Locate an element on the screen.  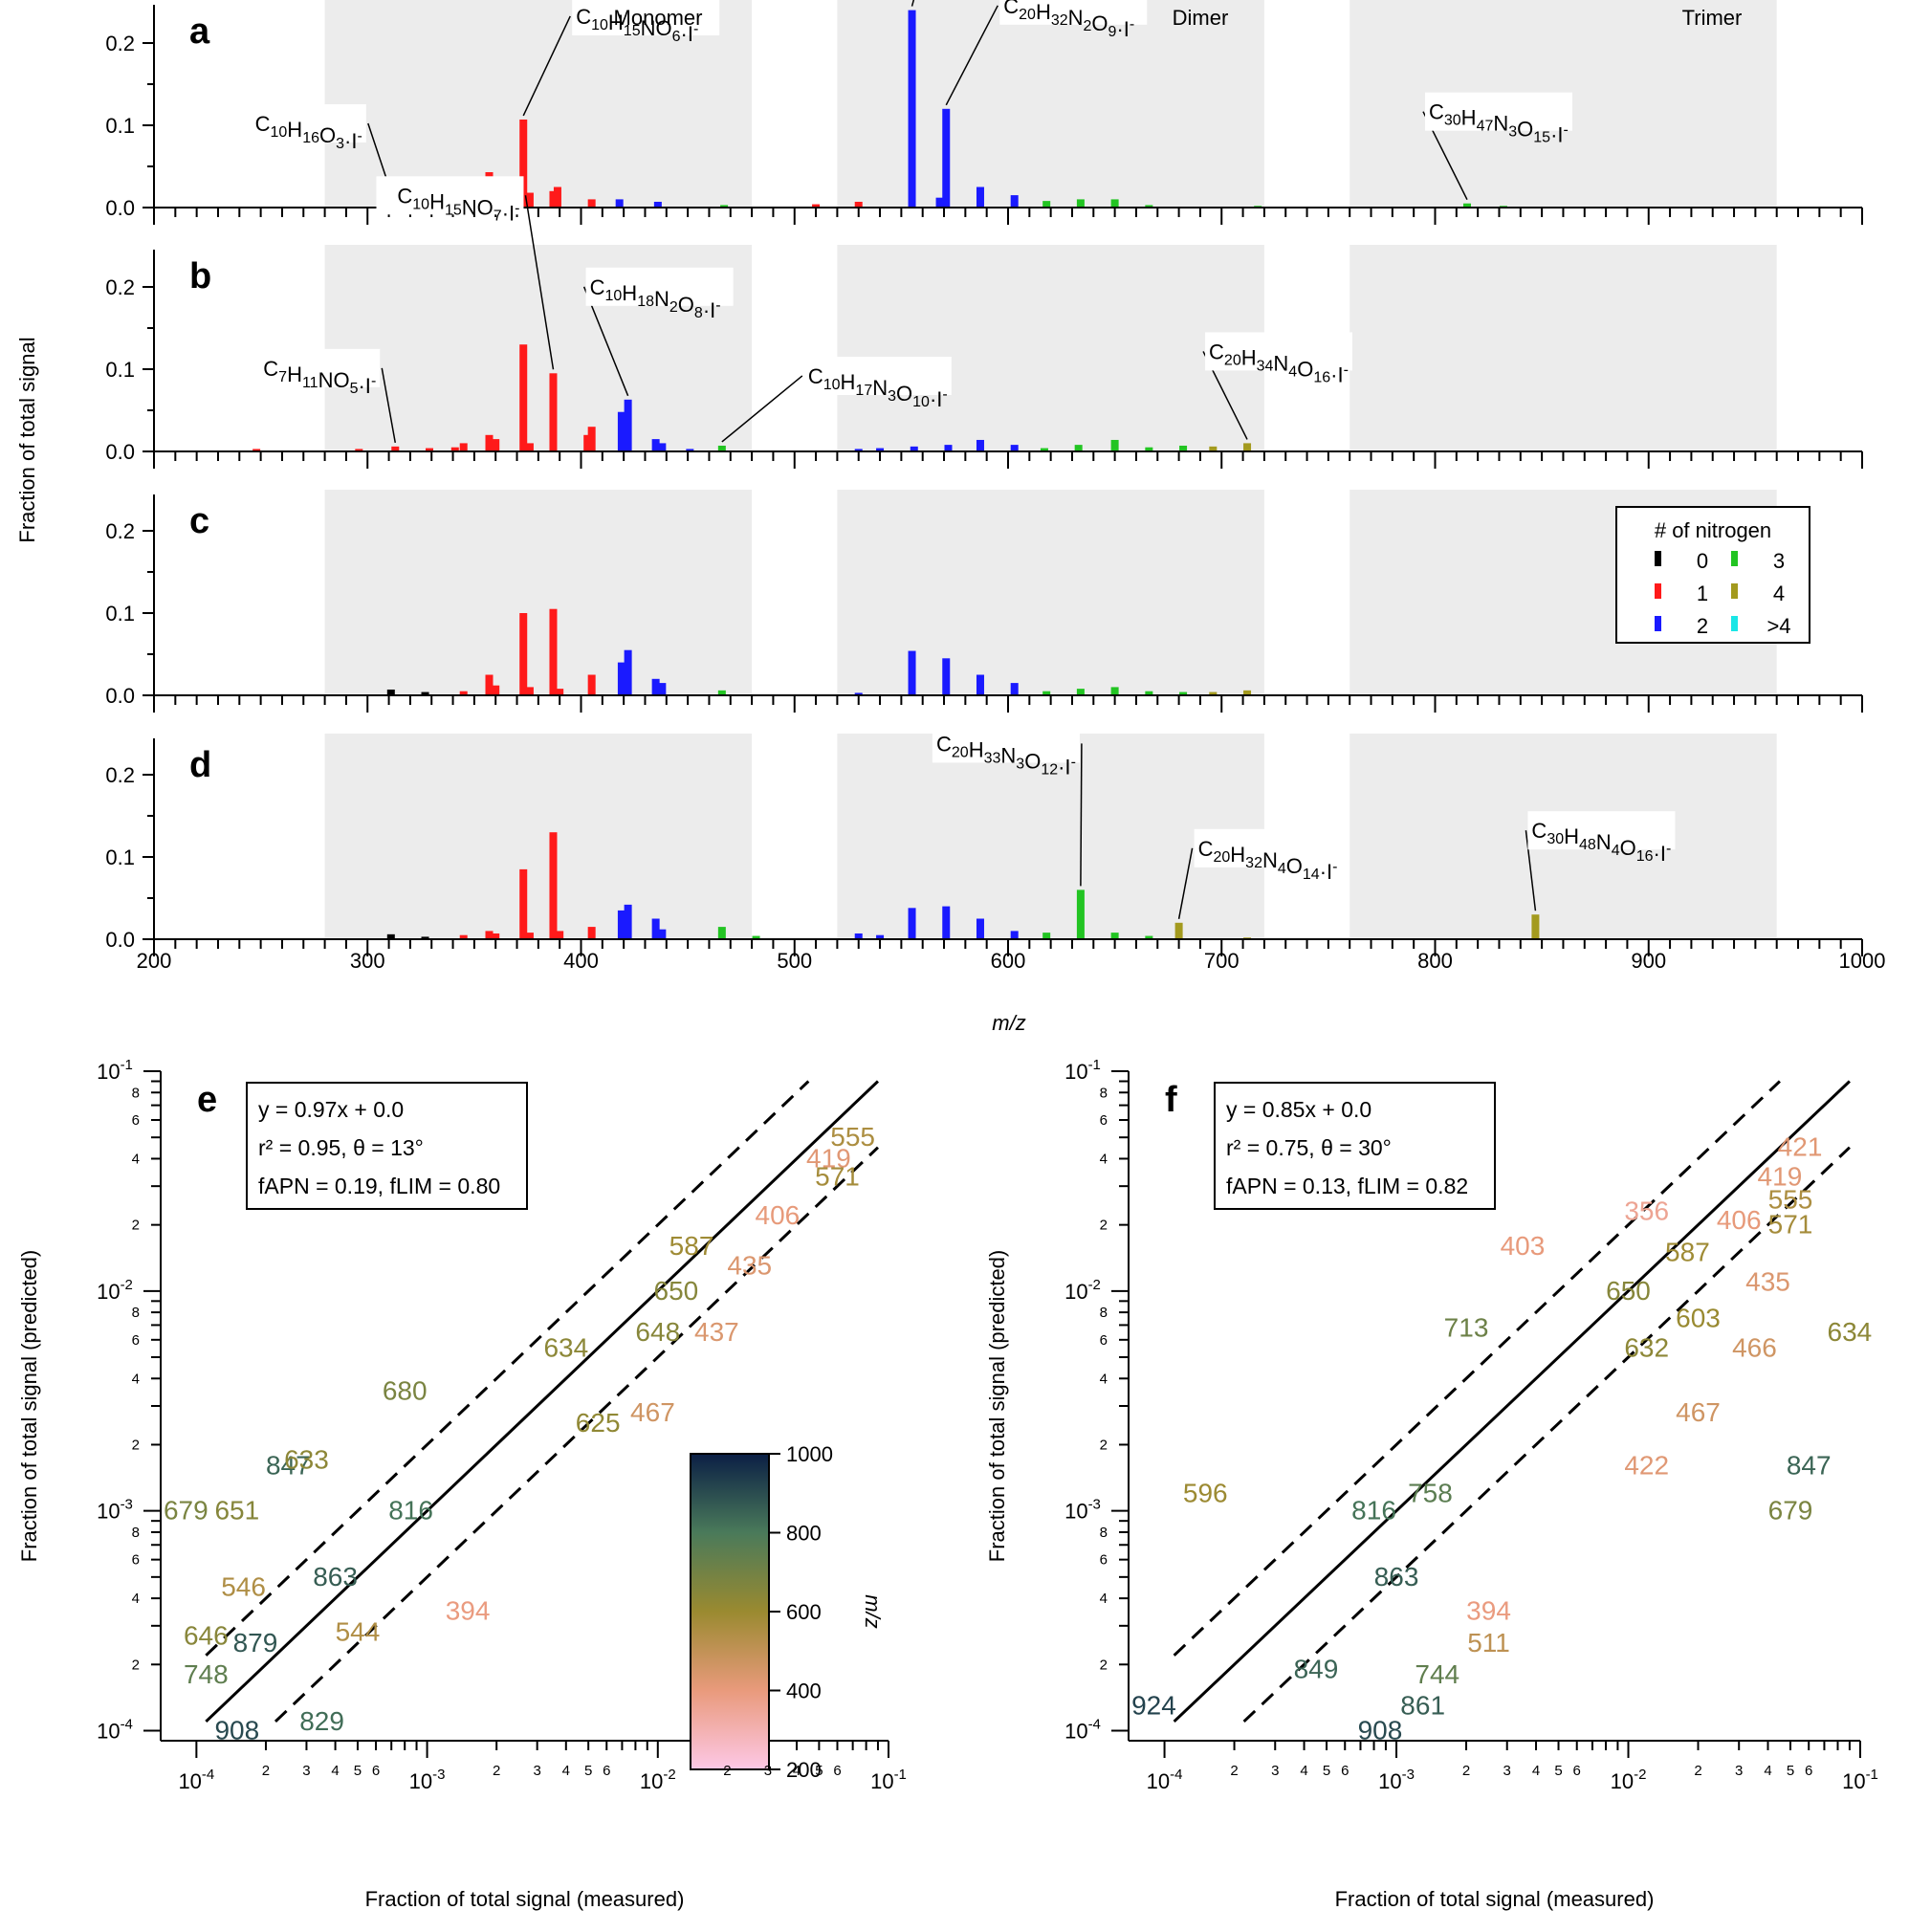
point-label: 847 is located at coordinates (1809, 1466).